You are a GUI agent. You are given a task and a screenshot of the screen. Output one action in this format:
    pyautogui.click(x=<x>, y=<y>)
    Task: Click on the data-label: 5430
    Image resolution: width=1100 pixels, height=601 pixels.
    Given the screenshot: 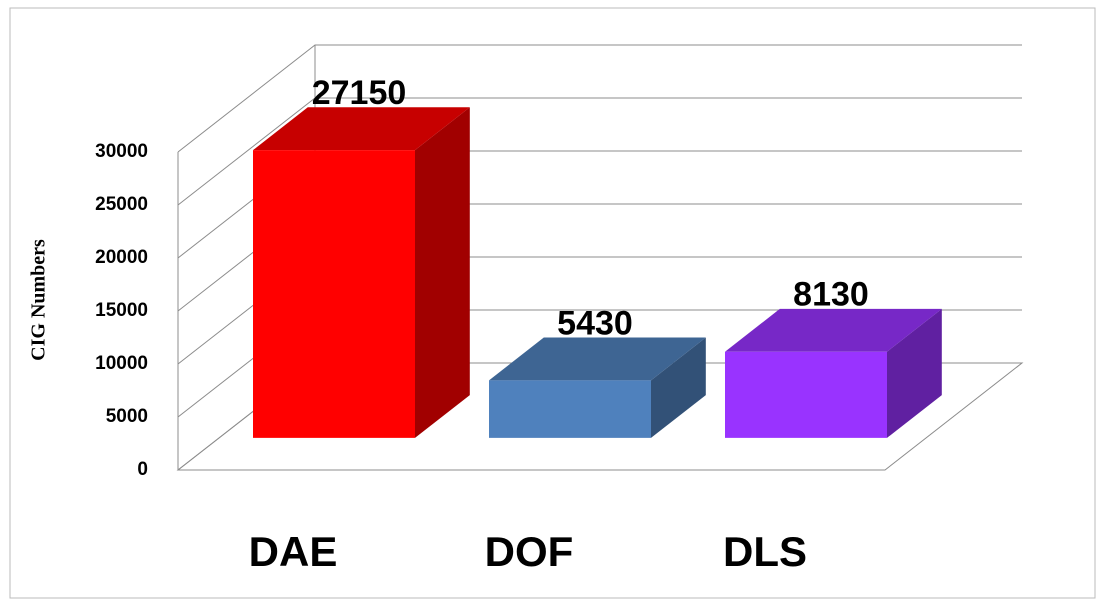 What is the action you would take?
    pyautogui.click(x=595, y=323)
    